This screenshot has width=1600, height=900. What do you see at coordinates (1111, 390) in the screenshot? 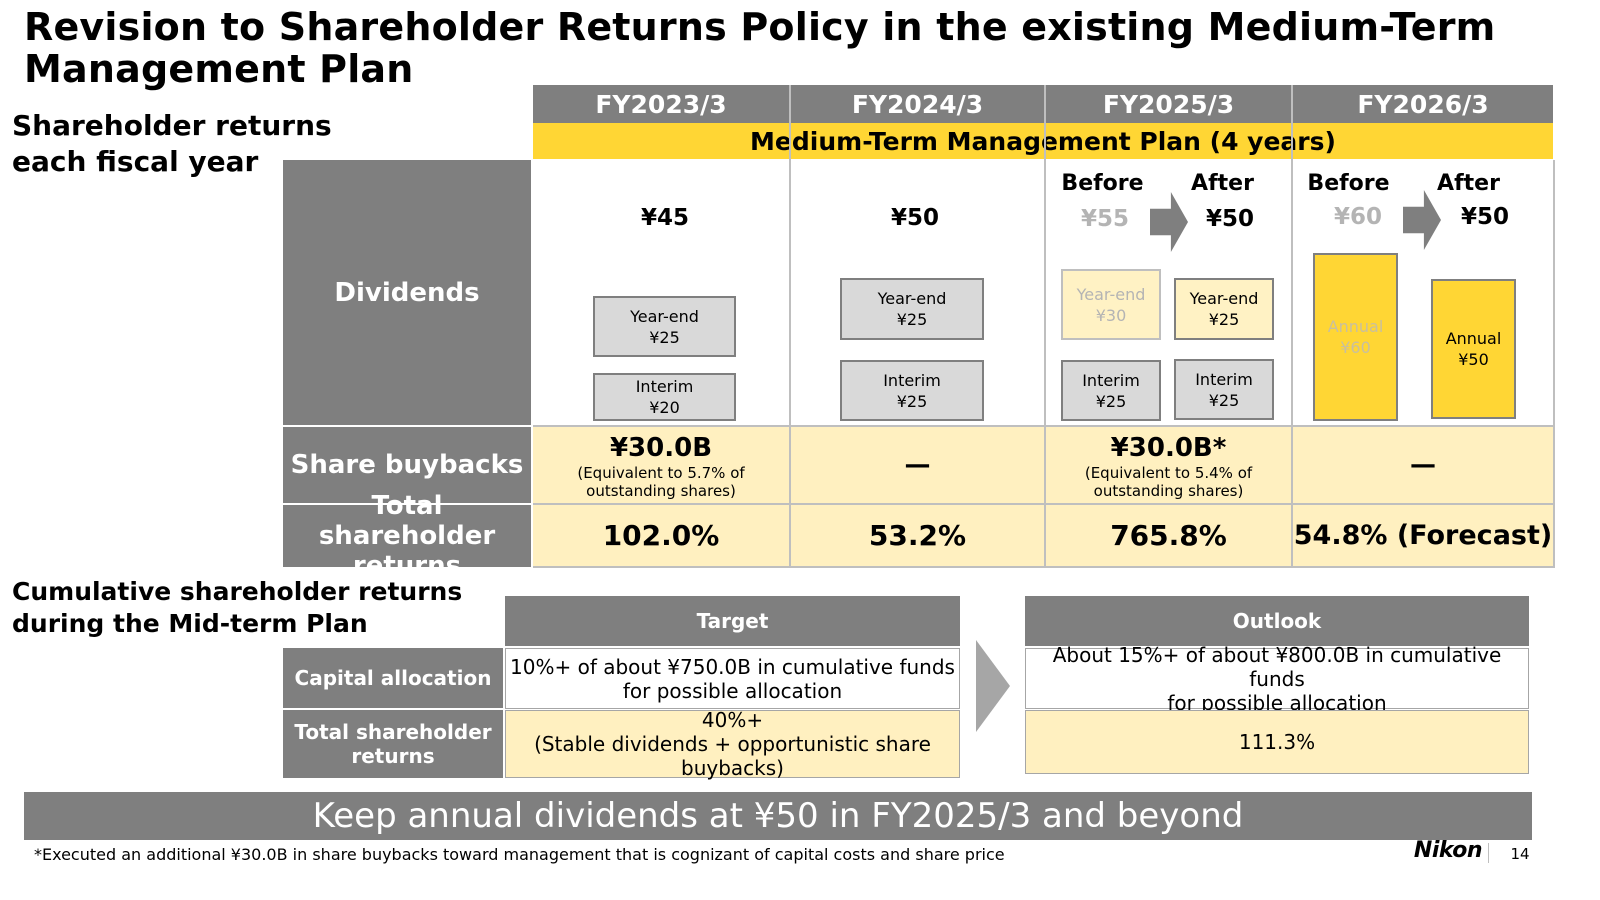
I see `fy2025-before-interim-box: Interim ¥25` at bounding box center [1111, 390].